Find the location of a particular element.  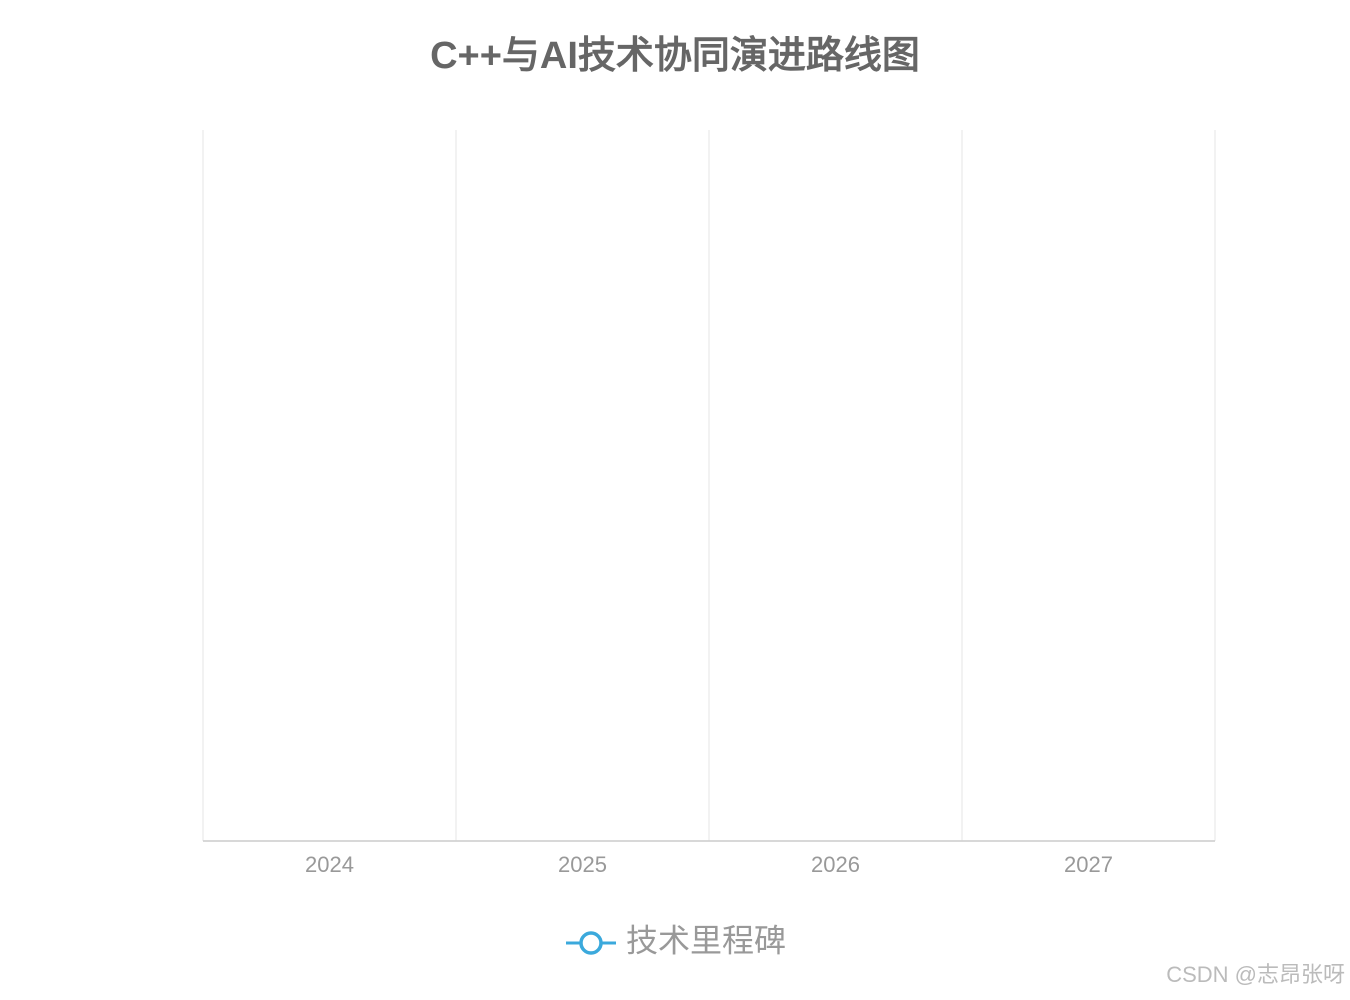

x-tick-label: 2025 is located at coordinates (582, 864).